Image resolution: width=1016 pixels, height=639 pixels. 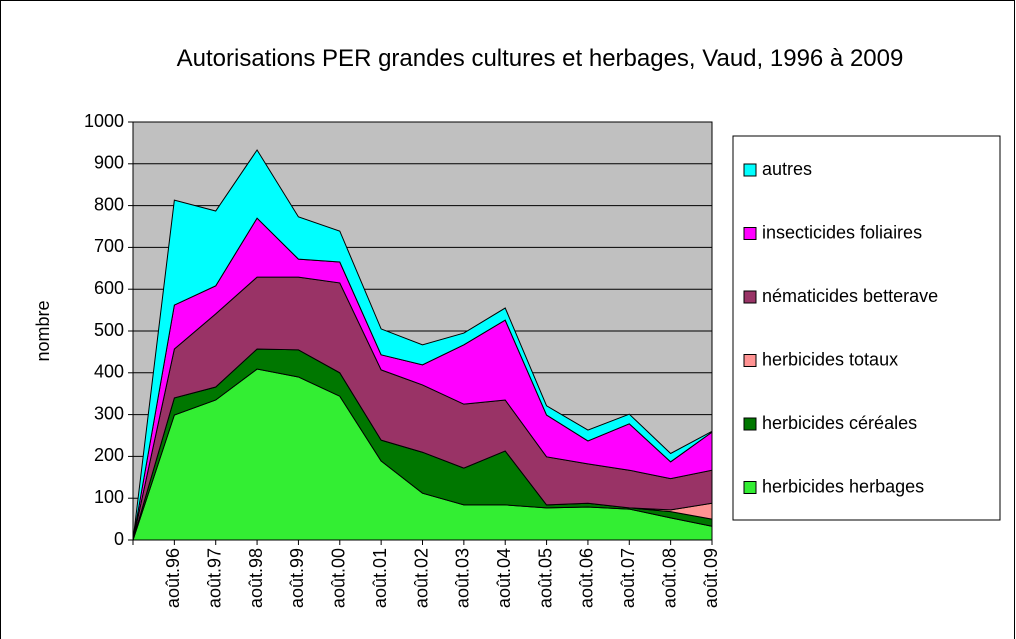 I want to click on x-tick-label: août.08, so click(x=669, y=578).